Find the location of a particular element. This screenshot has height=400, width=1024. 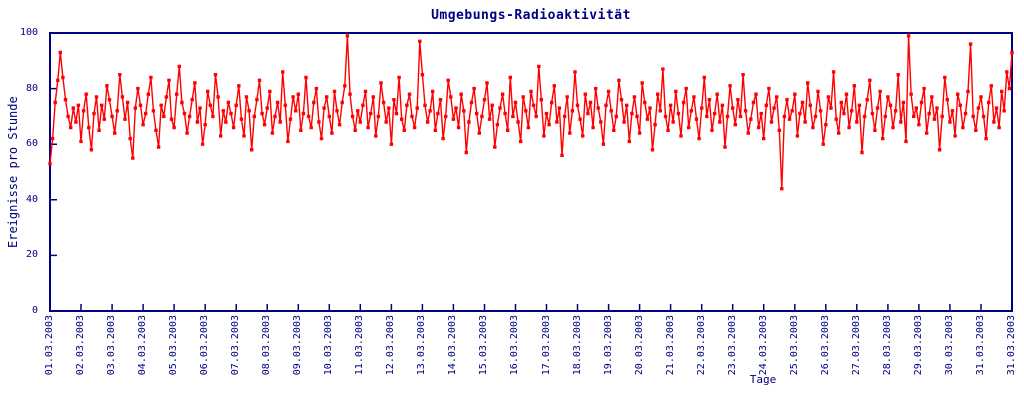

x-tick-label: 27.03.2003 is located at coordinates (856, 345).